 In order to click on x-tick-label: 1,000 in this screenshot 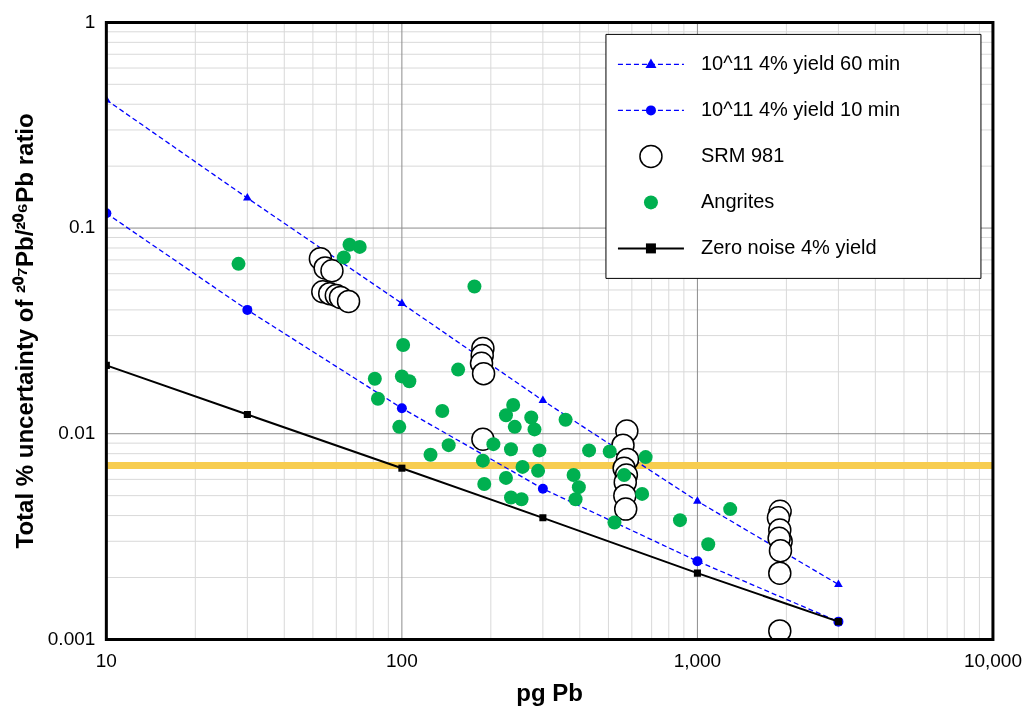, I will do `click(697, 661)`.